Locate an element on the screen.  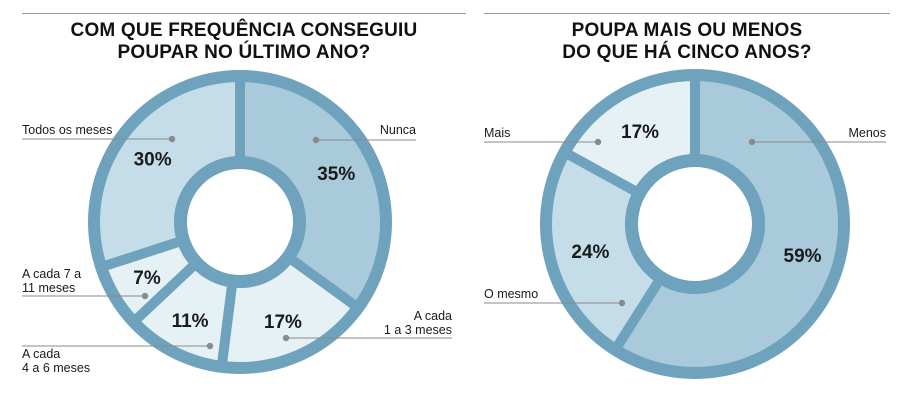
slice-category-label: Mais is located at coordinates (497, 133).